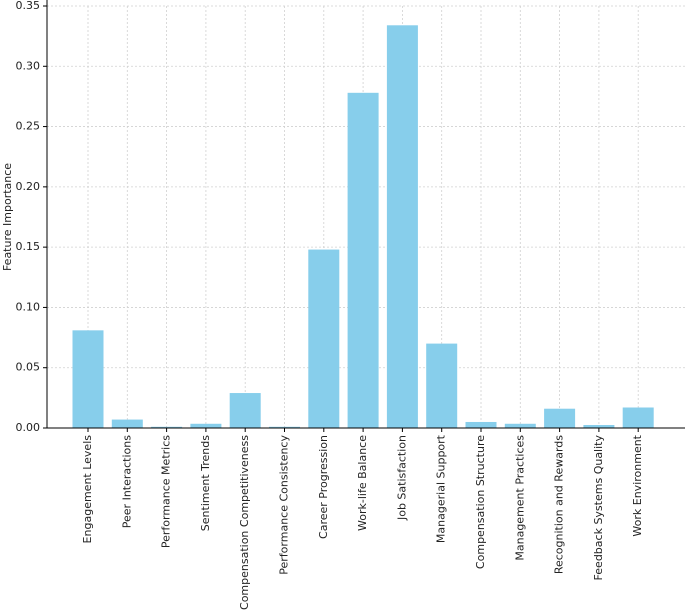  Describe the element at coordinates (126, 481) in the screenshot. I see `x-tick-label: Peer Interactions` at that location.